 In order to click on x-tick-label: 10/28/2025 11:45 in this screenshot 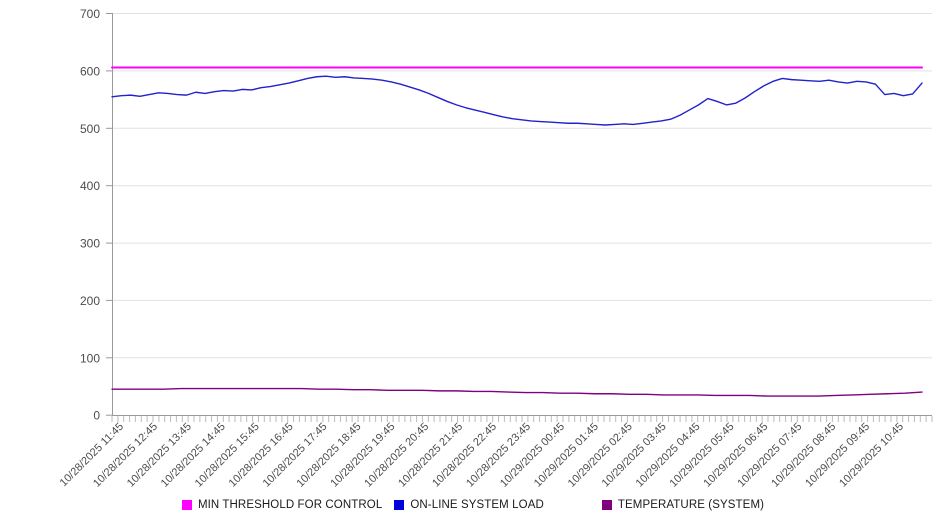, I will do `click(92, 455)`.